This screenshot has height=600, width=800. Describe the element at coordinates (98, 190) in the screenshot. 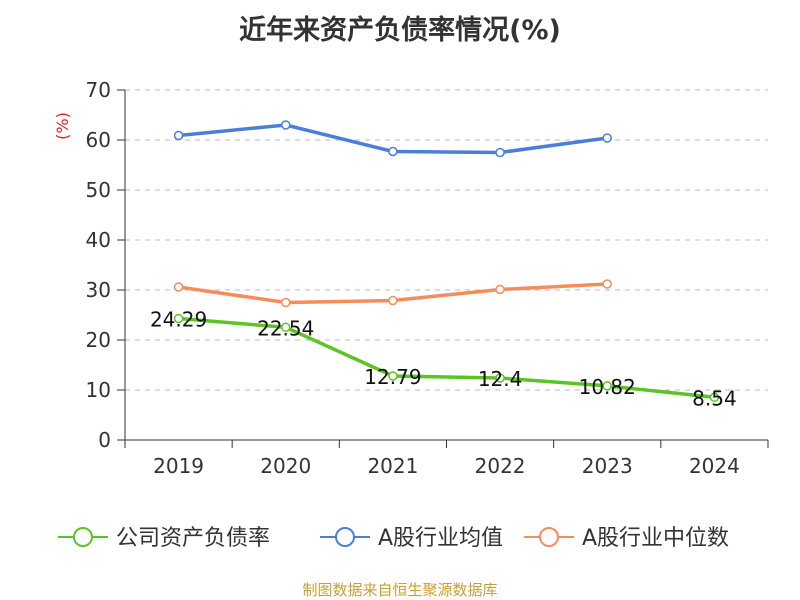

I see `y-tick-label: 50` at that location.